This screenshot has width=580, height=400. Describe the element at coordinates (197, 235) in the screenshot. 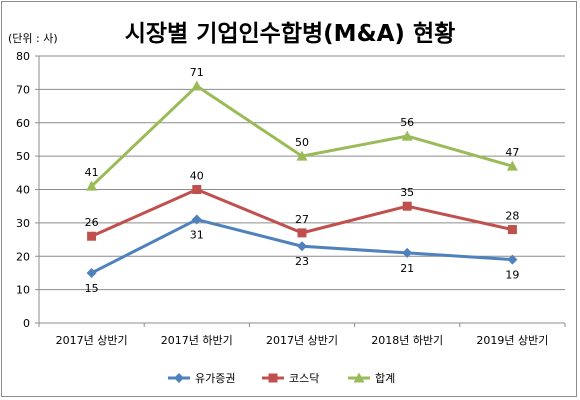

I see `data-label-1: 31` at that location.